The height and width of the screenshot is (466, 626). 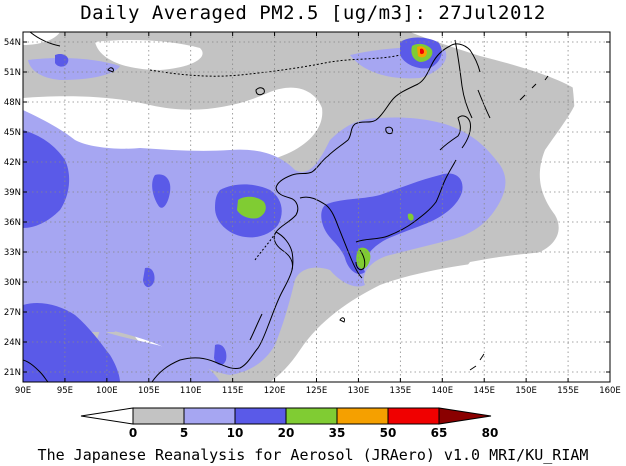 I want to click on lon-tick-label: 145E, so click(x=484, y=391).